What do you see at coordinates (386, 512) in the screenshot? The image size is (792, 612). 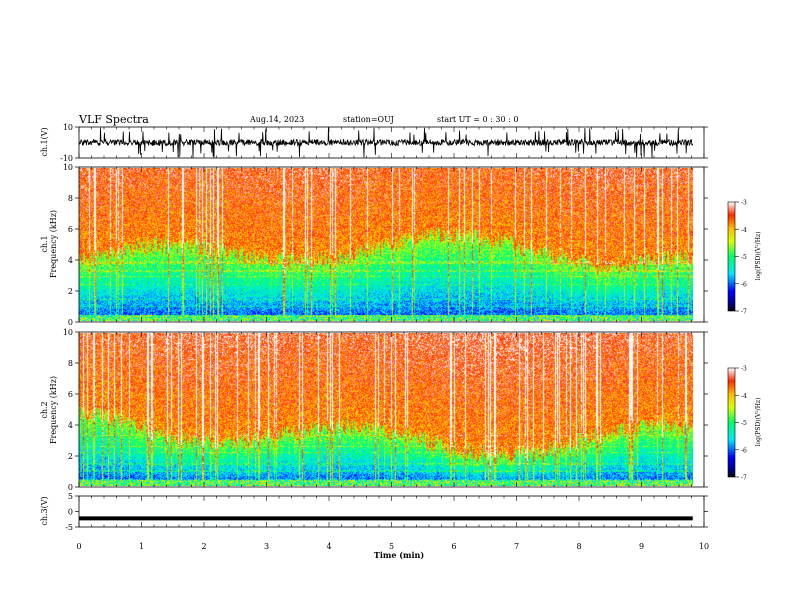 I see `ch3-waveform-yticks: 5 0 -5` at bounding box center [386, 512].